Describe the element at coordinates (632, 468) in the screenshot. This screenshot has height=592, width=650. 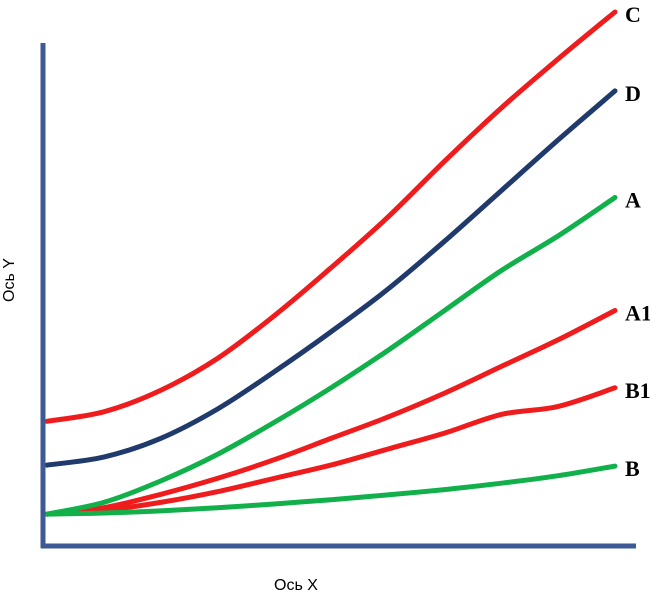
I see `series-label-b: B` at that location.